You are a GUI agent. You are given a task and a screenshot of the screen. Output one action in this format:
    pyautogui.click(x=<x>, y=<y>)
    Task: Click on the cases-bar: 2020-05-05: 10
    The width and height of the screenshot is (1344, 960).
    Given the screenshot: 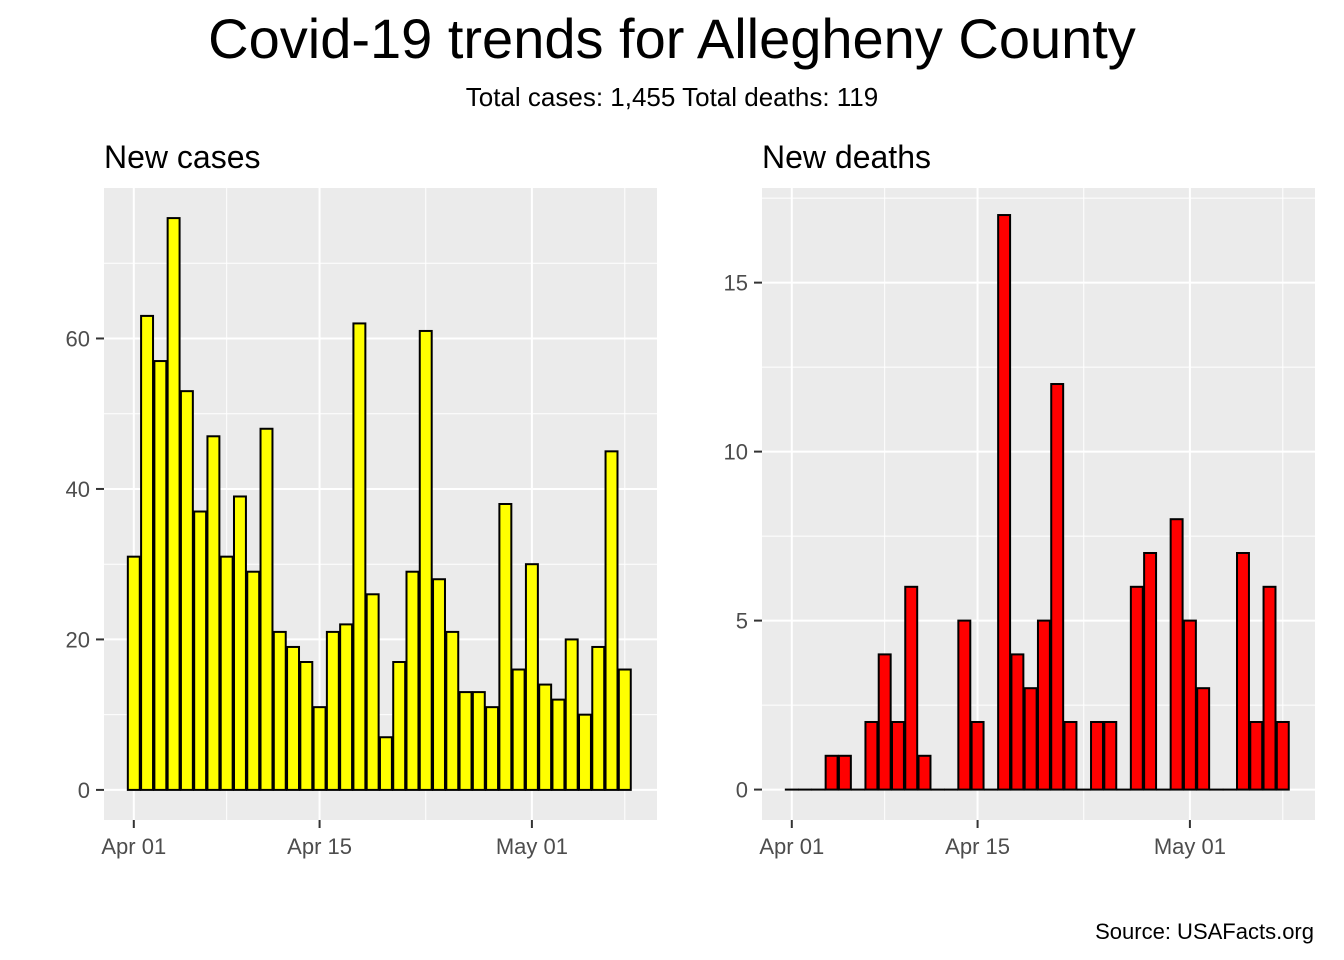 What is the action you would take?
    pyautogui.click(x=585, y=752)
    